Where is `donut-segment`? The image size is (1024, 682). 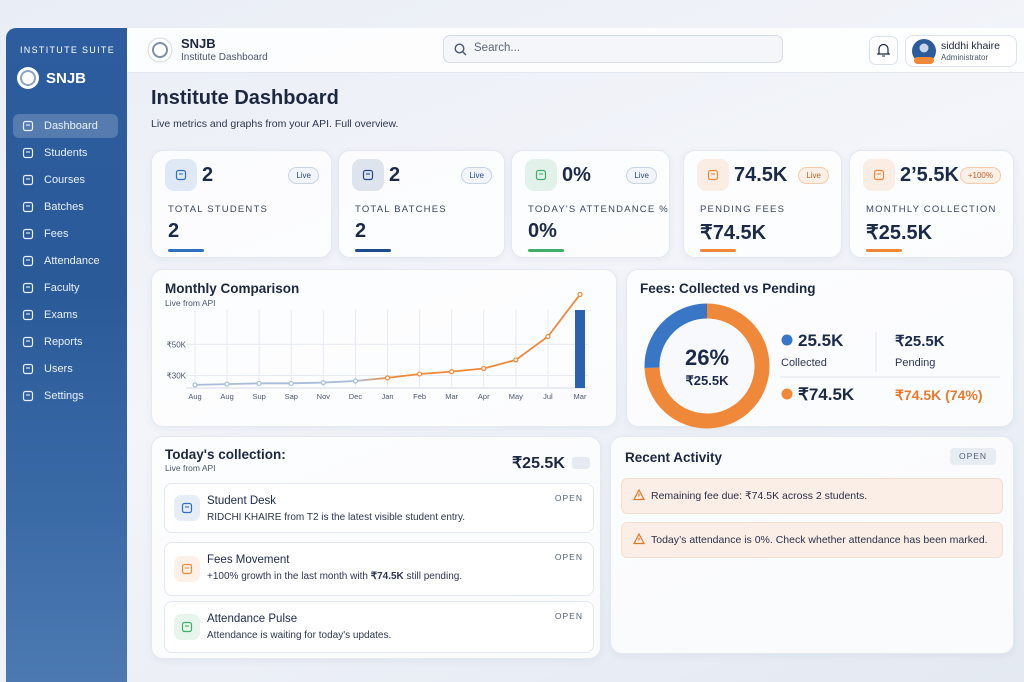
donut-segment is located at coordinates (676, 335).